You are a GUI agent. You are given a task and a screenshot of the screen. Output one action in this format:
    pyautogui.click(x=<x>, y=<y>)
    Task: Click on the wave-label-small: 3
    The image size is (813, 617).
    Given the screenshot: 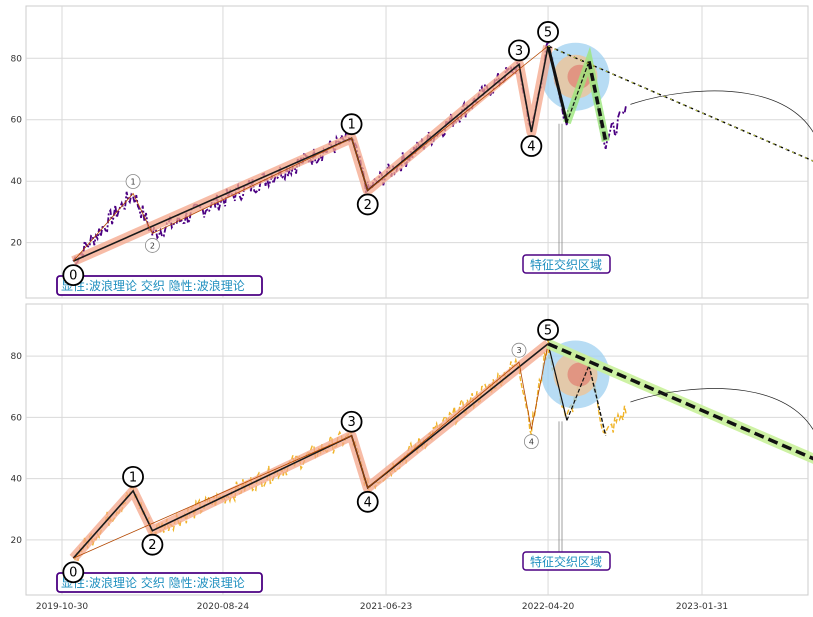 What is the action you would take?
    pyautogui.click(x=518, y=350)
    